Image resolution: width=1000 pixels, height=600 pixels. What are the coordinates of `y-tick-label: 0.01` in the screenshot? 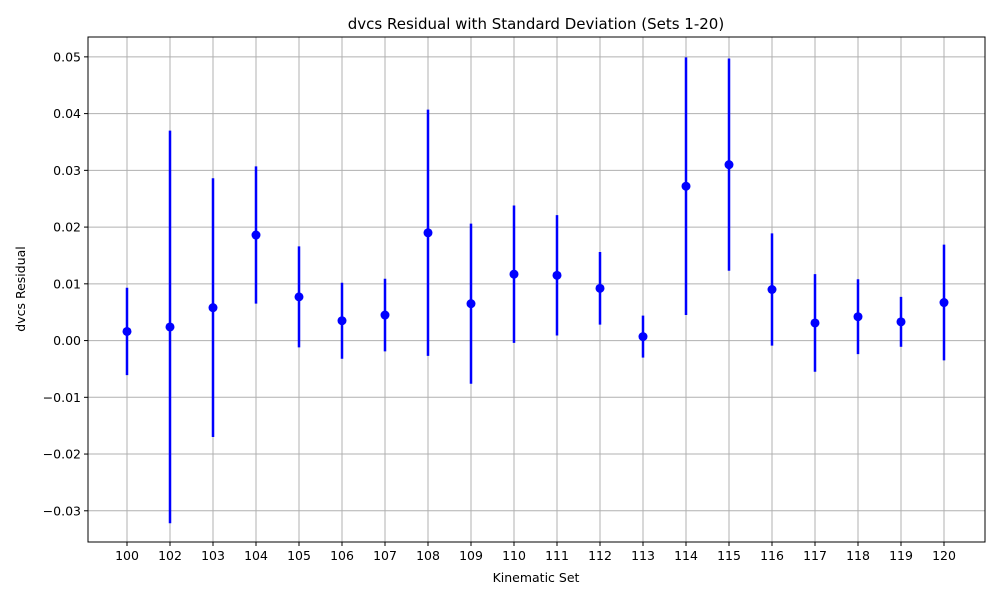 It's located at (67, 283).